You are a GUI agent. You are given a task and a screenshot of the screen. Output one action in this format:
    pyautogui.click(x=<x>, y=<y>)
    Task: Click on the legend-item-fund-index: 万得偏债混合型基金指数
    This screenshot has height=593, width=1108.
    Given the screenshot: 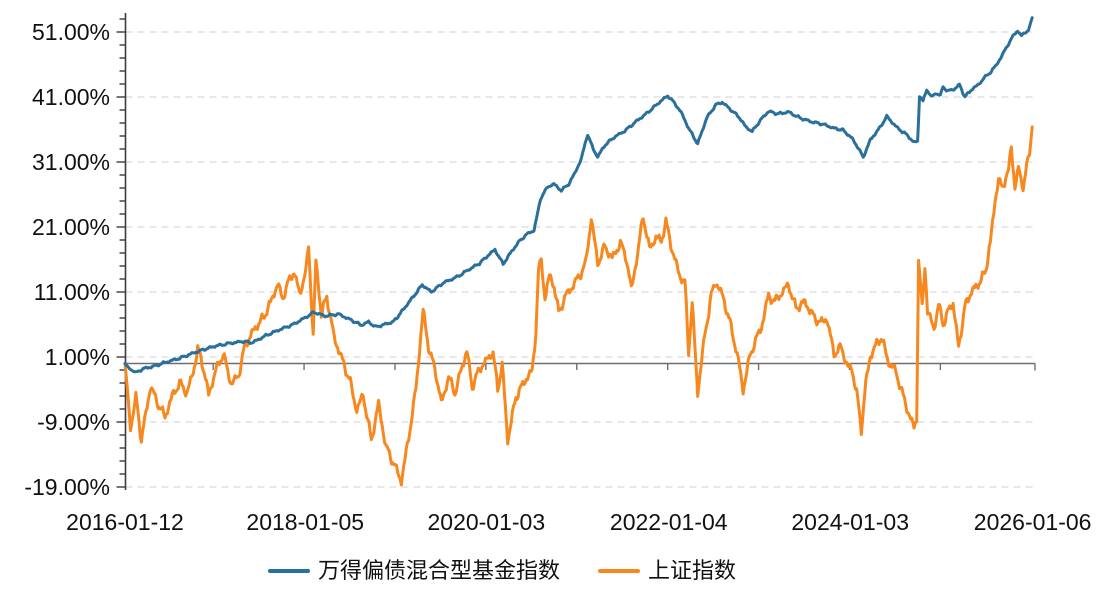 What is the action you would take?
    pyautogui.click(x=414, y=571)
    